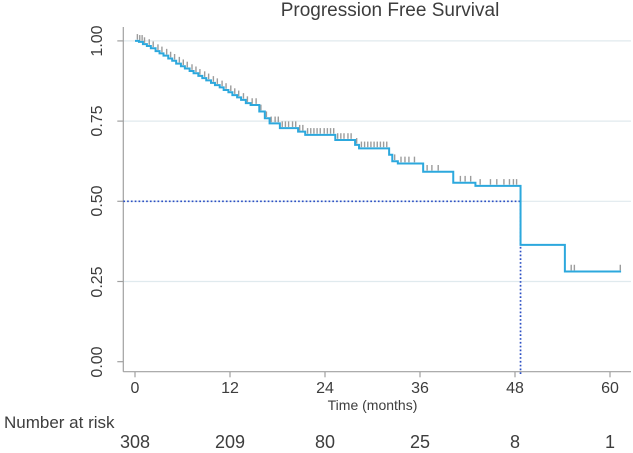 The image size is (633, 453). Describe the element at coordinates (59, 422) in the screenshot. I see `number-at-risk-label: Number at risk` at that location.